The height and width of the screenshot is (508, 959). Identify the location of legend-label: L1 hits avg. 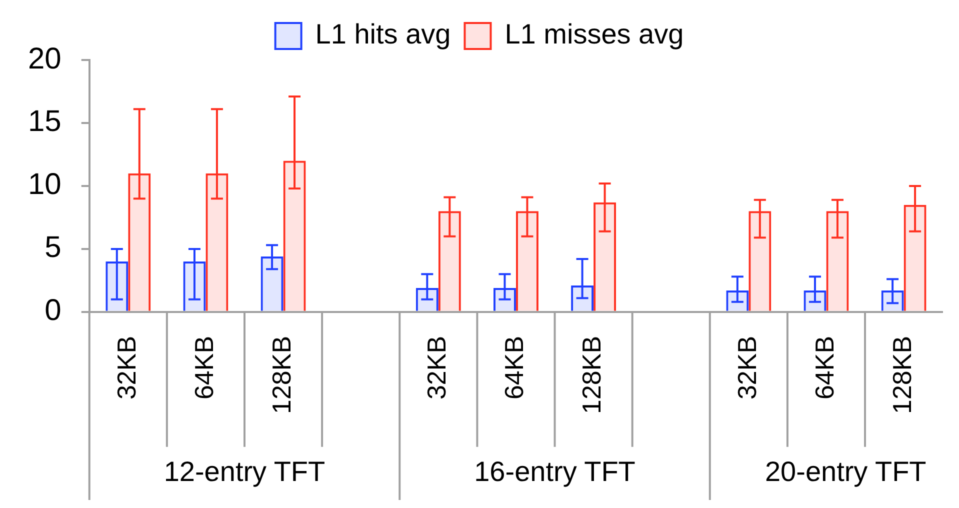
(383, 34).